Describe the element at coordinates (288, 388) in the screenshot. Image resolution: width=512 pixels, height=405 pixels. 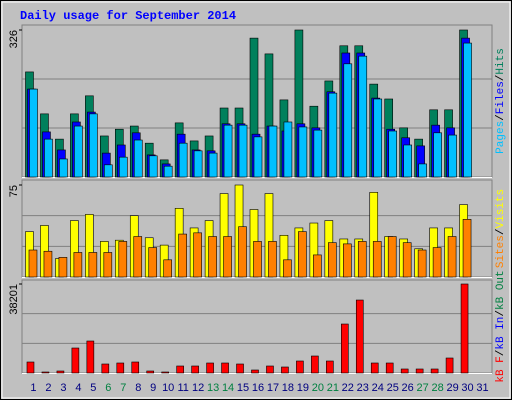
I see `x-tick-label: 18` at that location.